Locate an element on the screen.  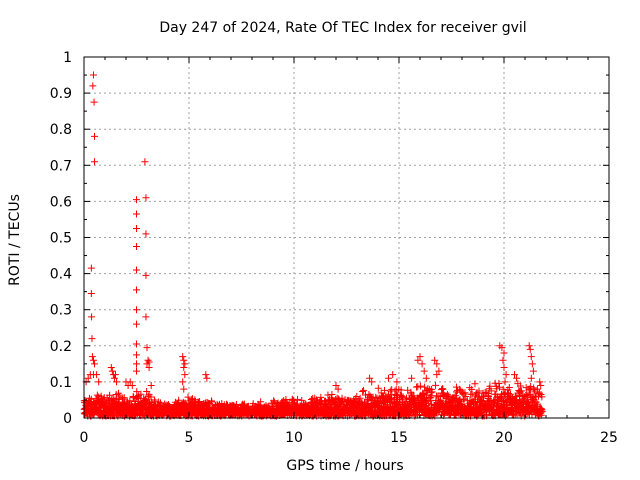
y-tick-label: 0.3 is located at coordinates (61, 311).